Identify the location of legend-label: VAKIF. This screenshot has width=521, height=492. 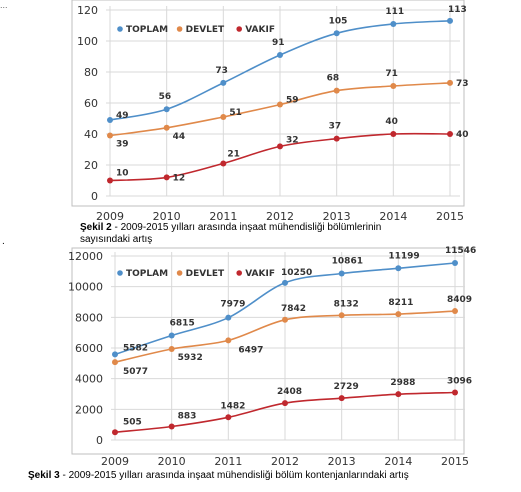
(260, 30).